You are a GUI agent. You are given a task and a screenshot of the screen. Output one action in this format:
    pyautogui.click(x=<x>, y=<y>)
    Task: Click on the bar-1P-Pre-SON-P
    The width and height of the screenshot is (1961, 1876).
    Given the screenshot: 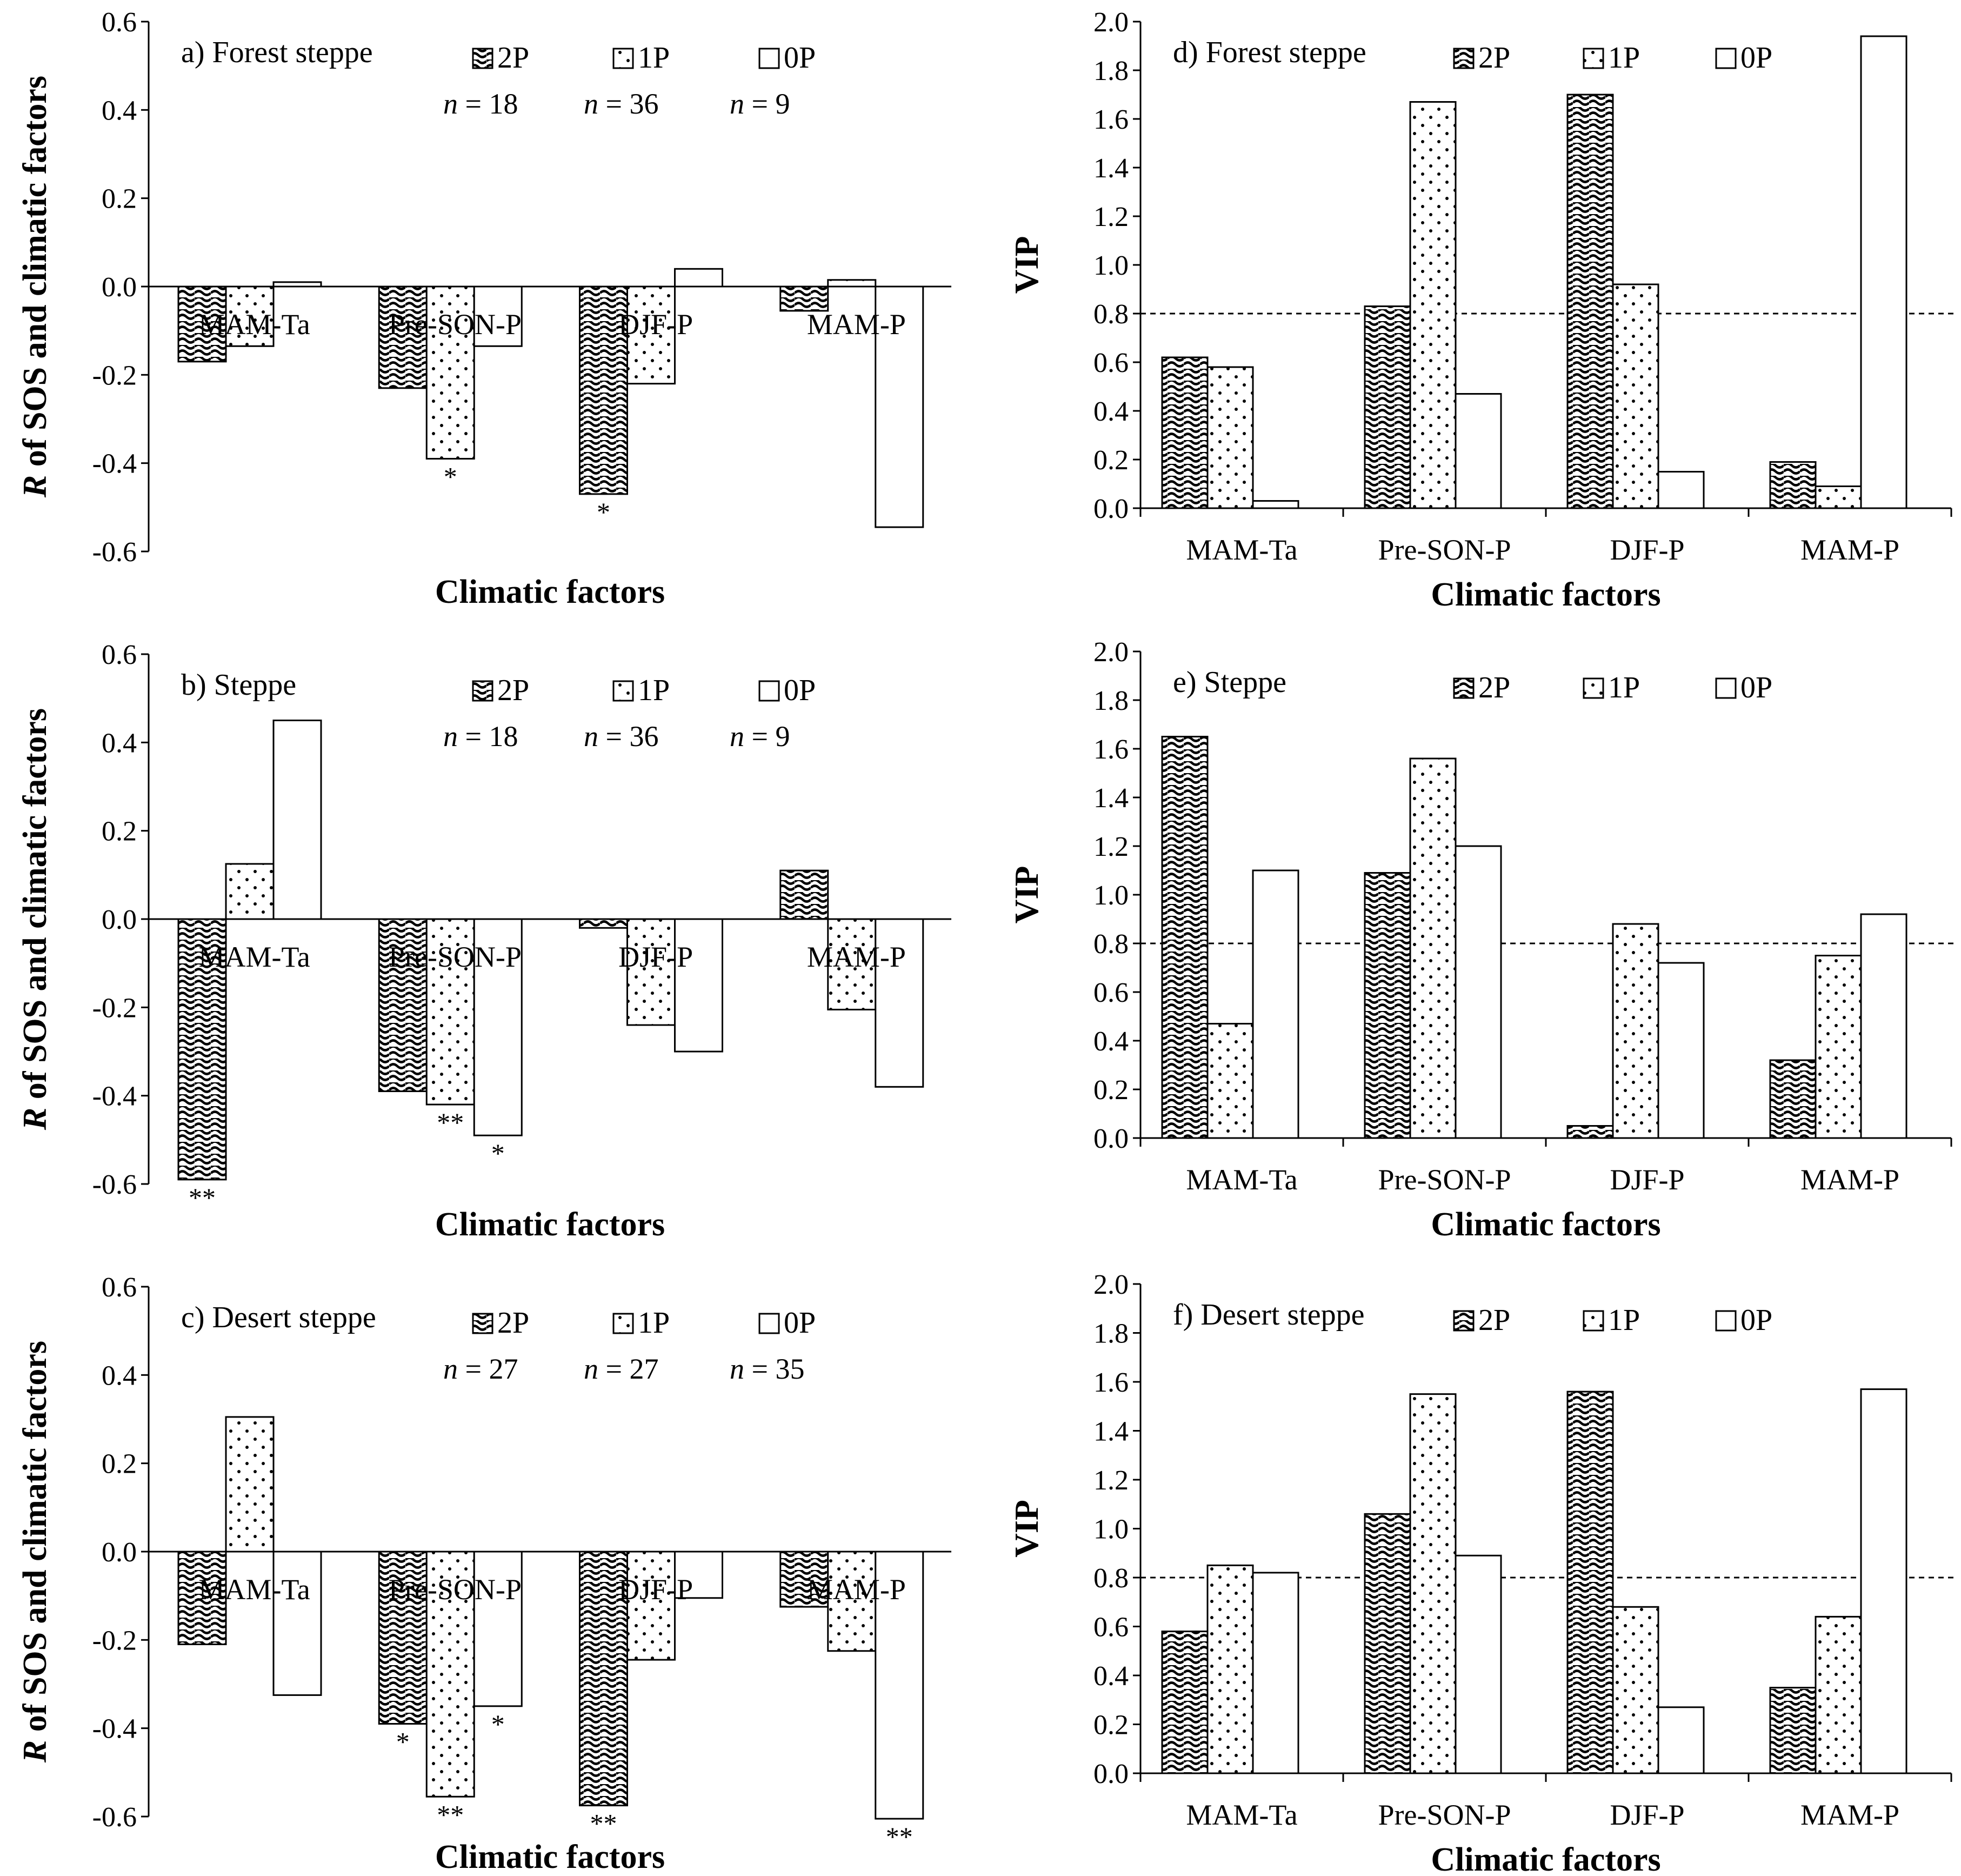 What is the action you would take?
    pyautogui.click(x=1433, y=1583)
    